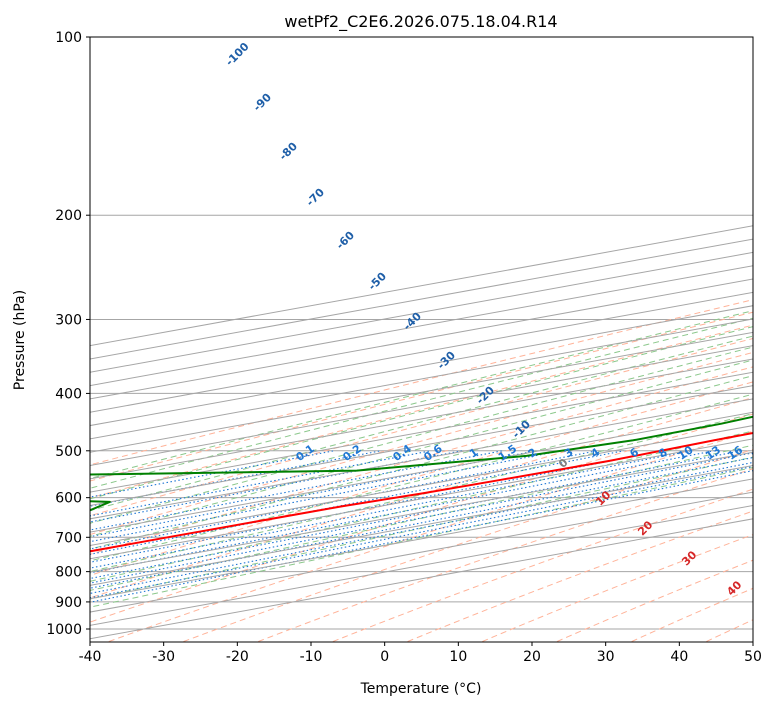 This screenshot has height=708, width=775. Describe the element at coordinates (311, 657) in the screenshot. I see `x-tick-label: -10` at that location.